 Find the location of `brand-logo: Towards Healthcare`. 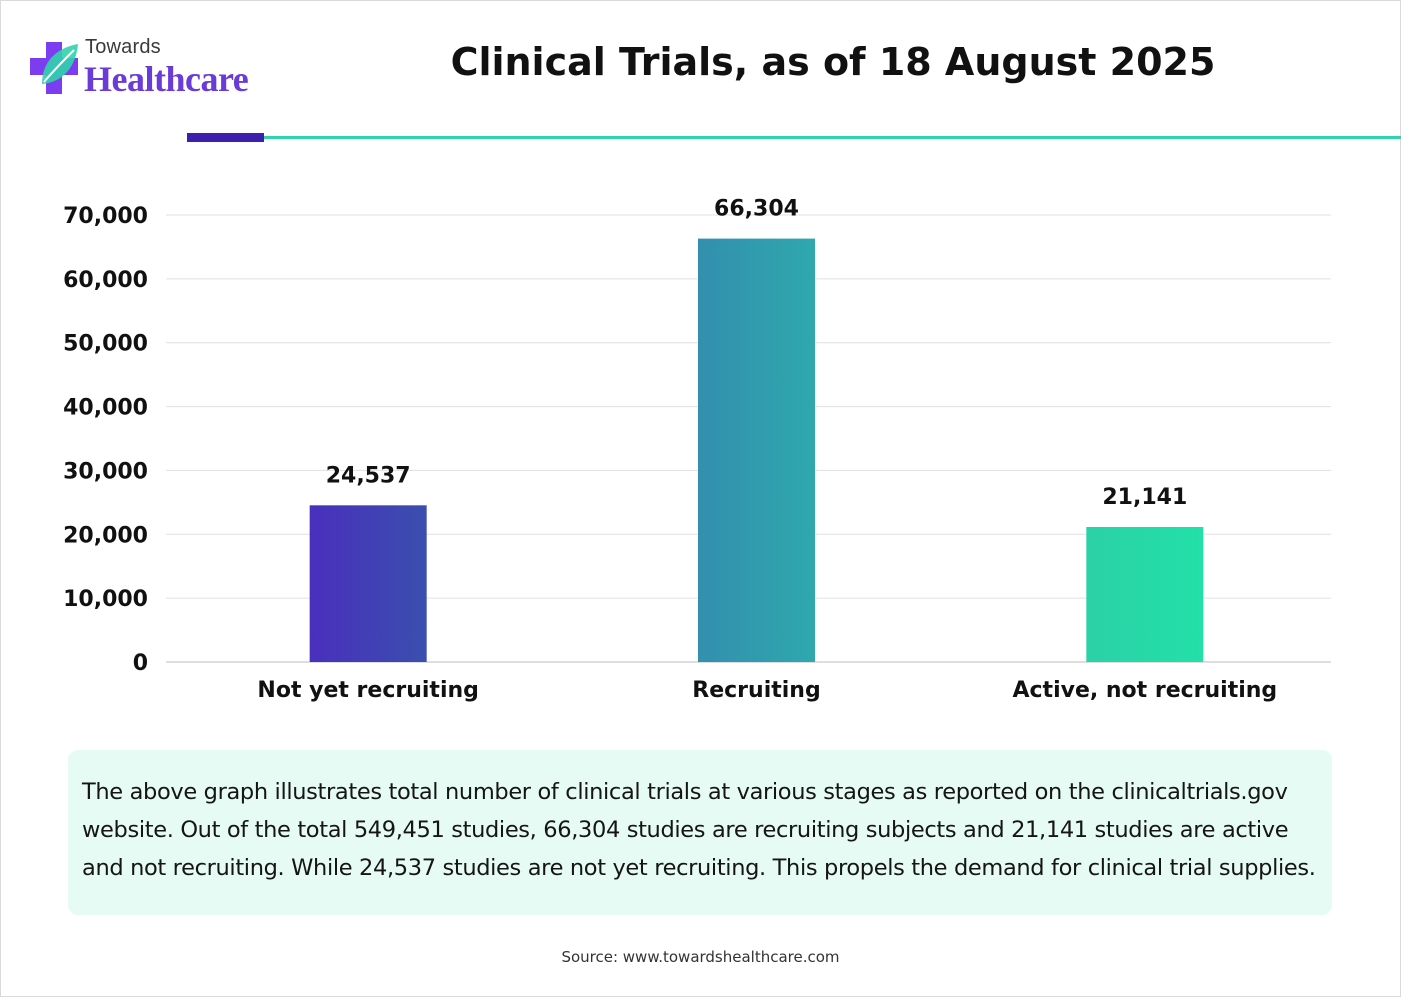

brand-logo: Towards Healthcare is located at coordinates (148, 69).